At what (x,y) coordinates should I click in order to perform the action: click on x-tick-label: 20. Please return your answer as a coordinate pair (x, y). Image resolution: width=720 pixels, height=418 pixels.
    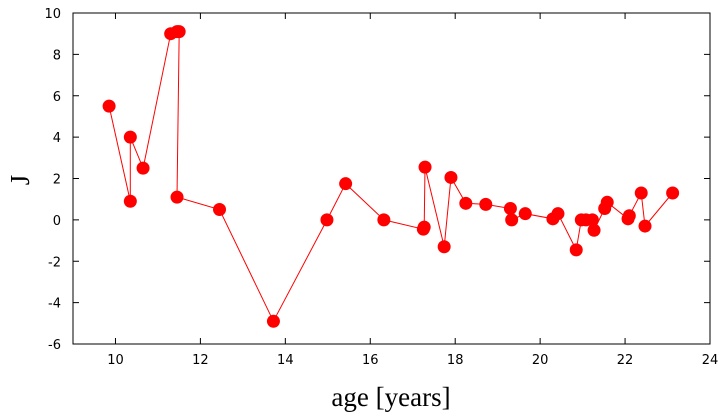
    Looking at the image, I should click on (540, 360).